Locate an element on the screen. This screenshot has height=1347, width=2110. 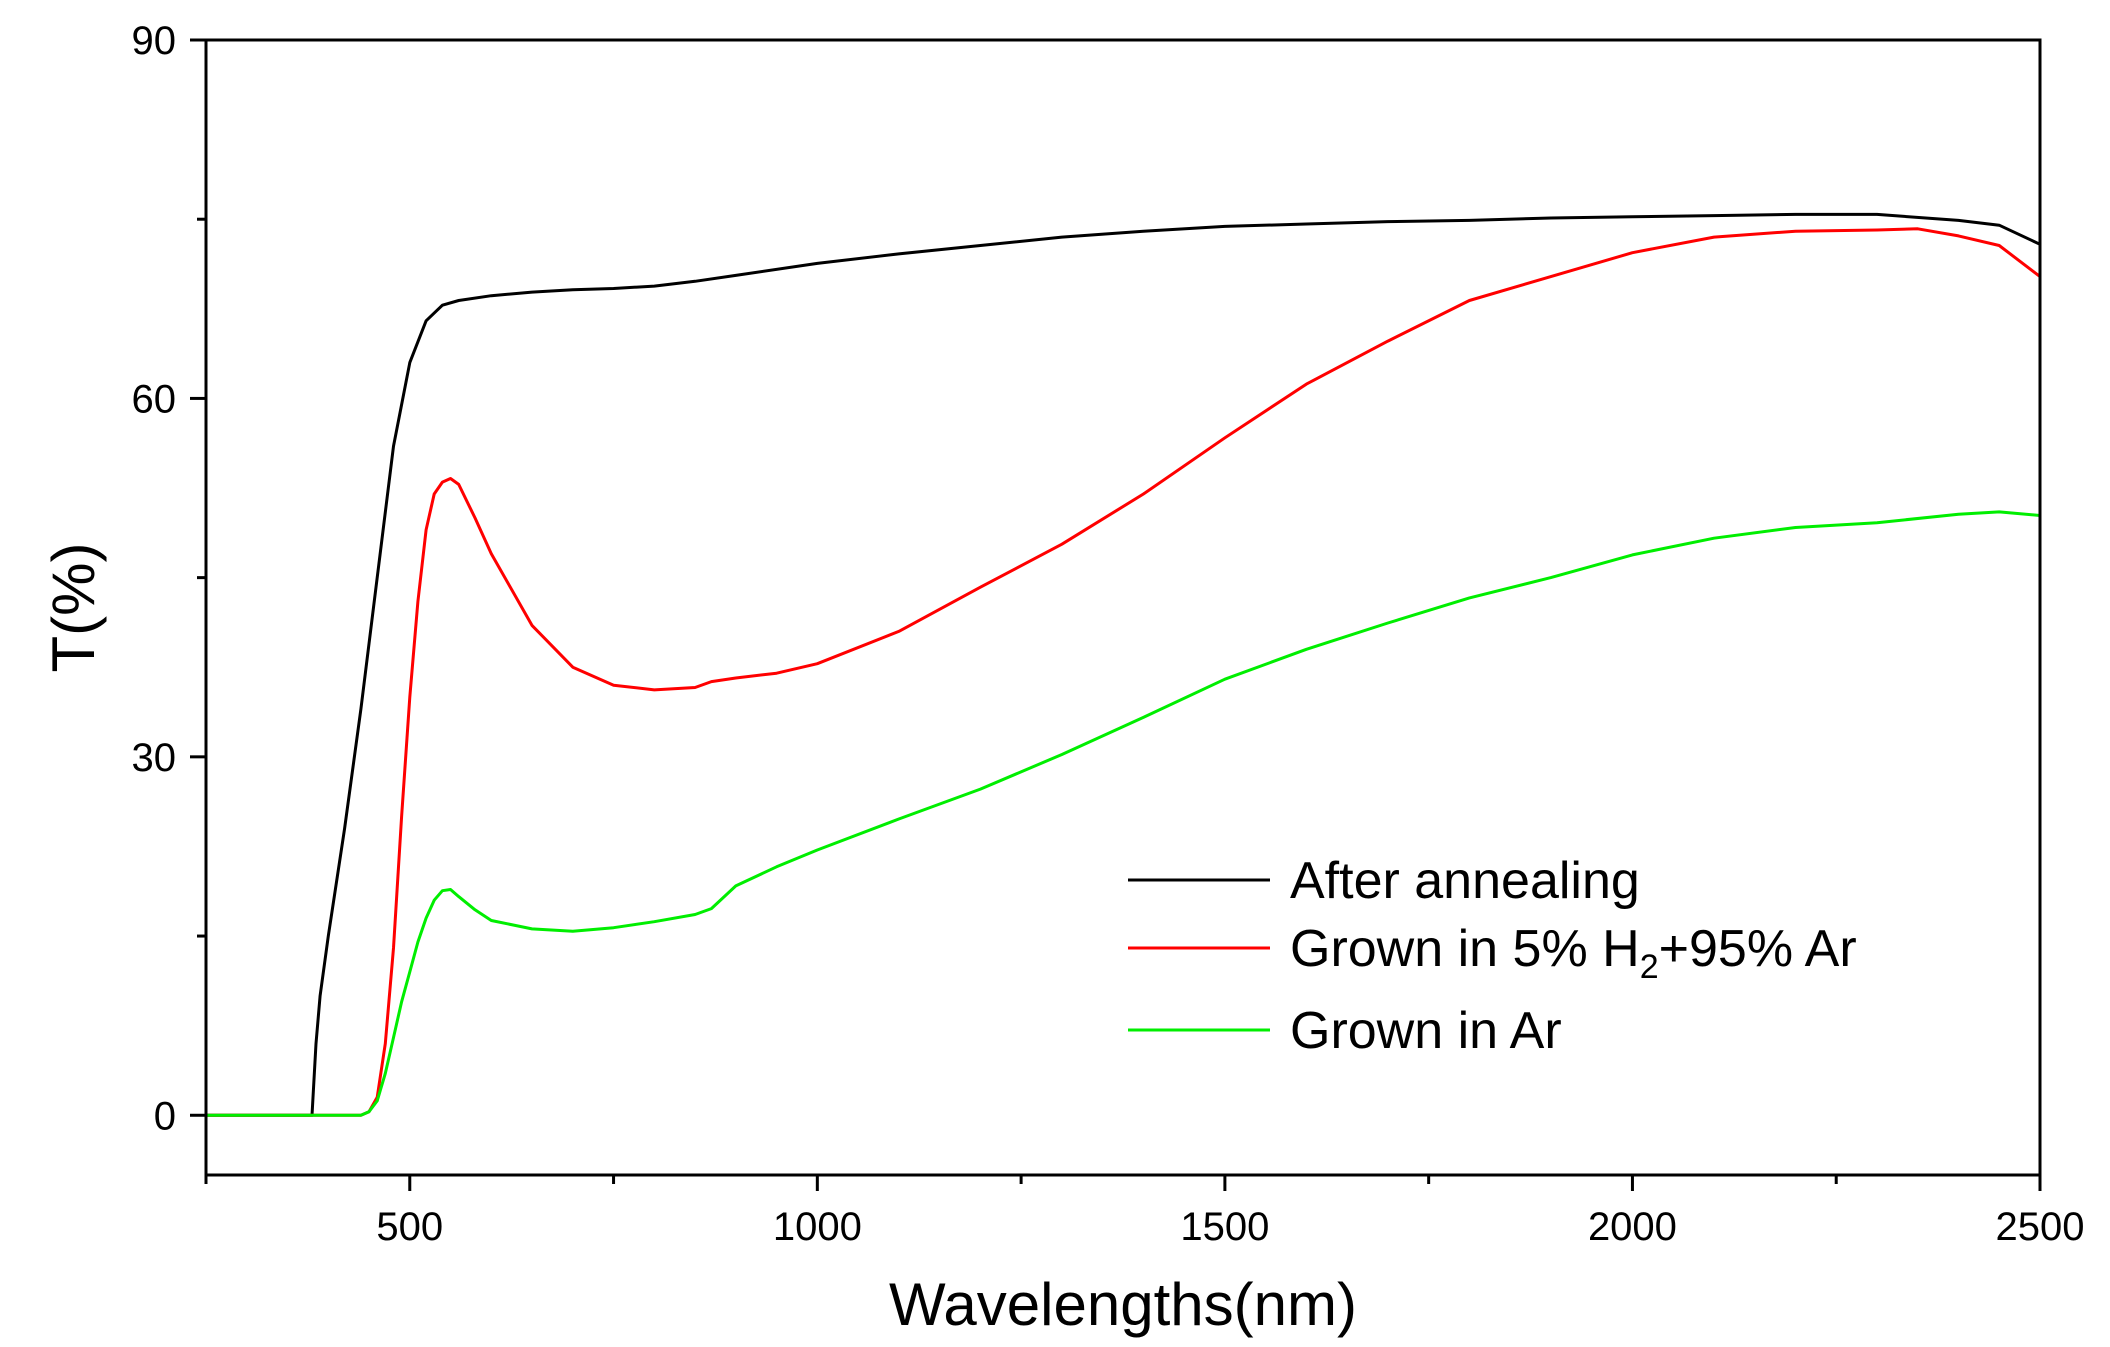
legend-label-grown-h2-ar: Grown in 5% H2+95% Ar is located at coordinates (1573, 953).